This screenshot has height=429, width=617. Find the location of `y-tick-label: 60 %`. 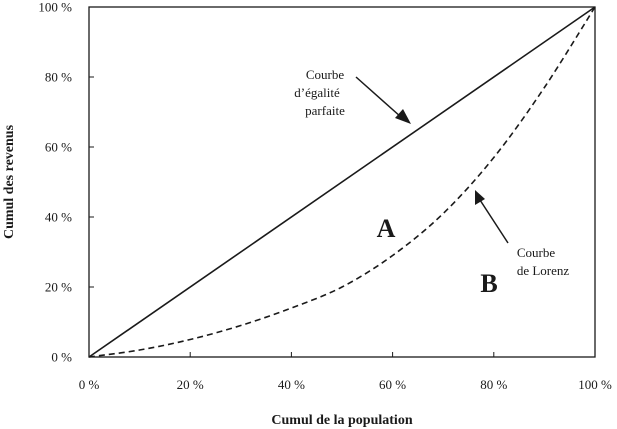

y-tick-label: 60 % is located at coordinates (58, 147).